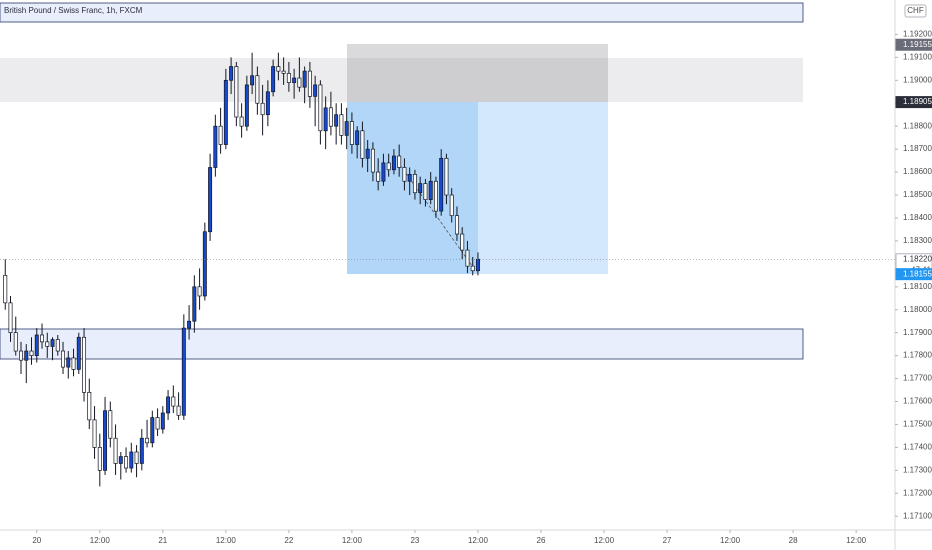 The image size is (932, 550). What do you see at coordinates (917, 469) in the screenshot?
I see `y-tick-label: 1.17300` at bounding box center [917, 469].